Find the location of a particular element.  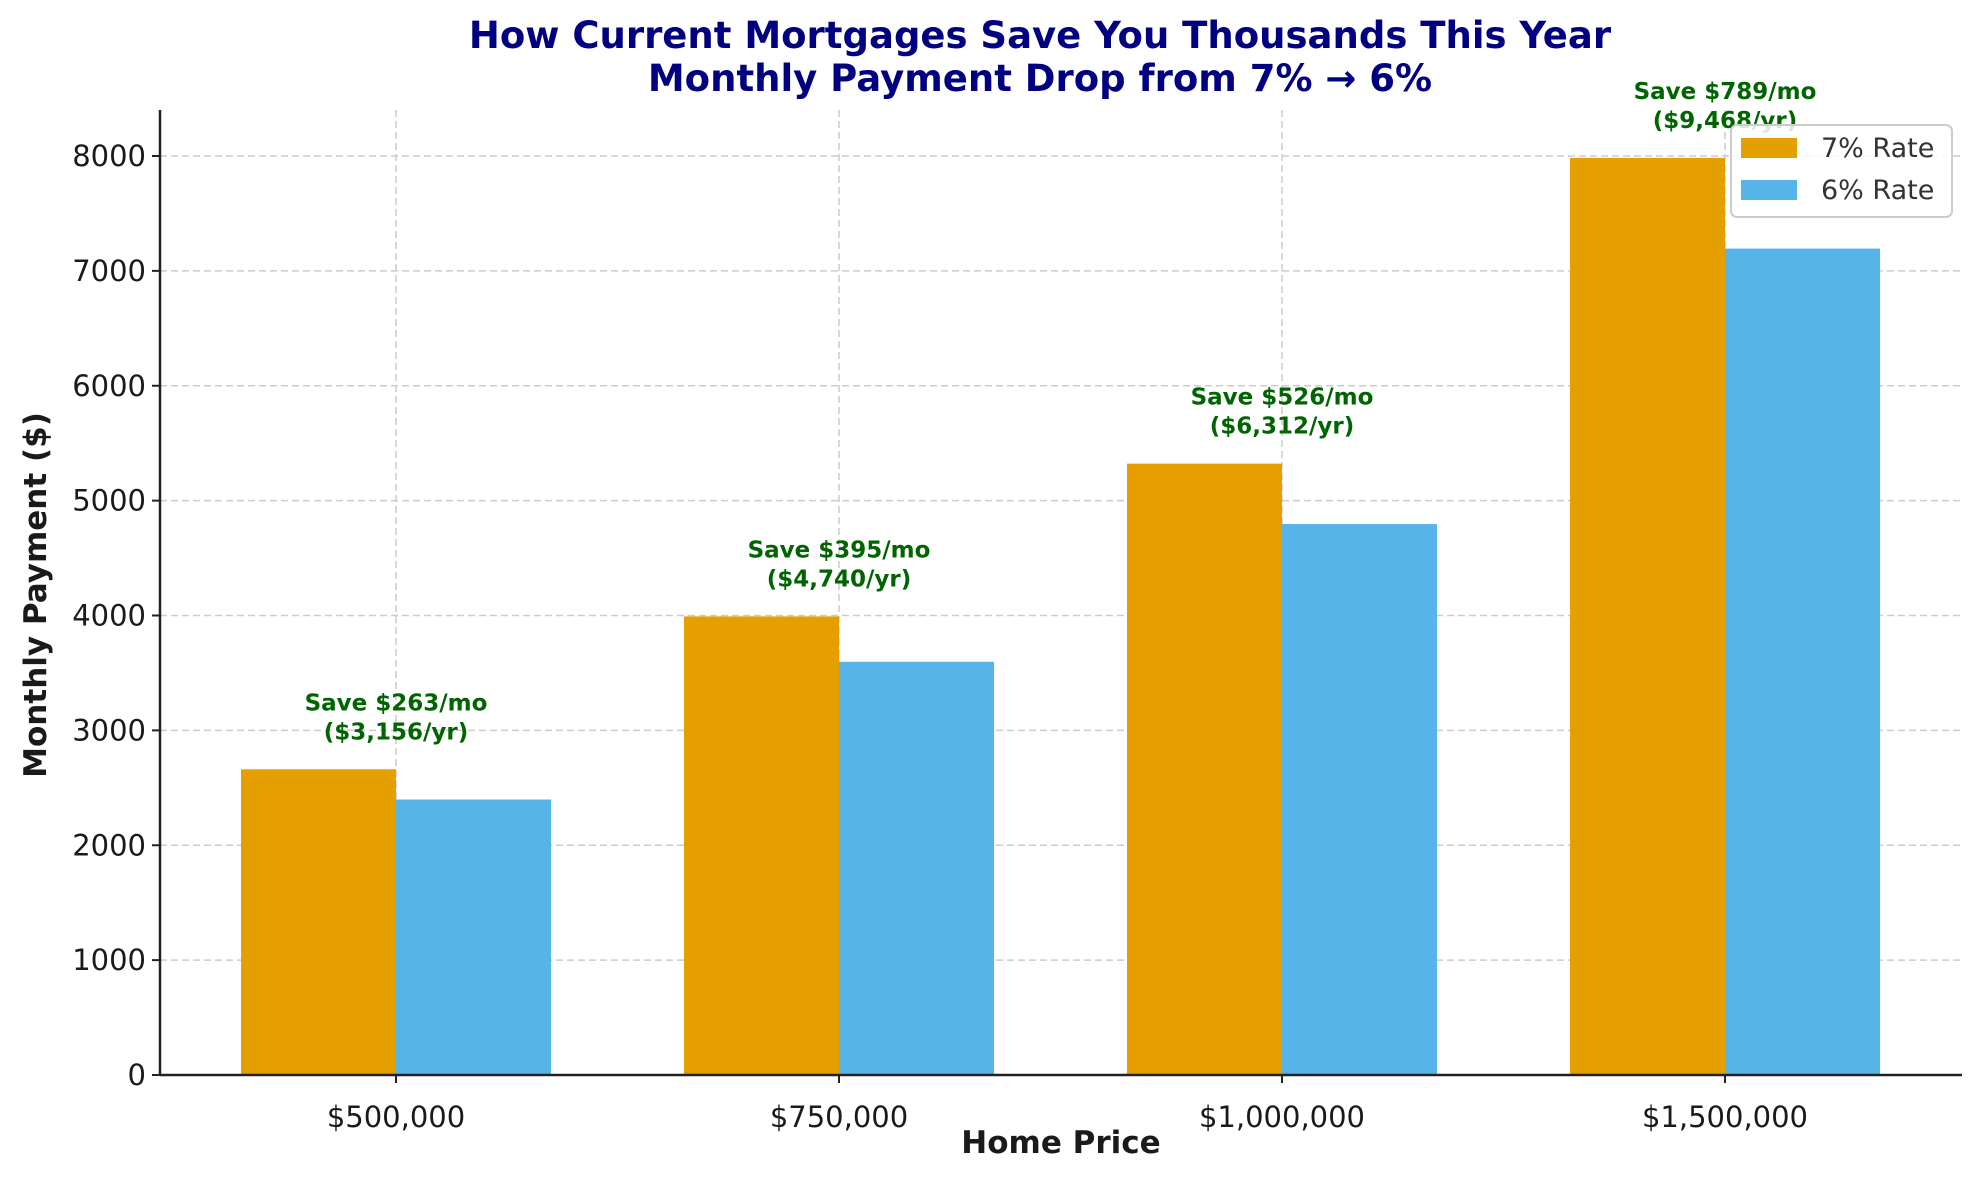

y-tick-label: 8000 is located at coordinates (109, 156).